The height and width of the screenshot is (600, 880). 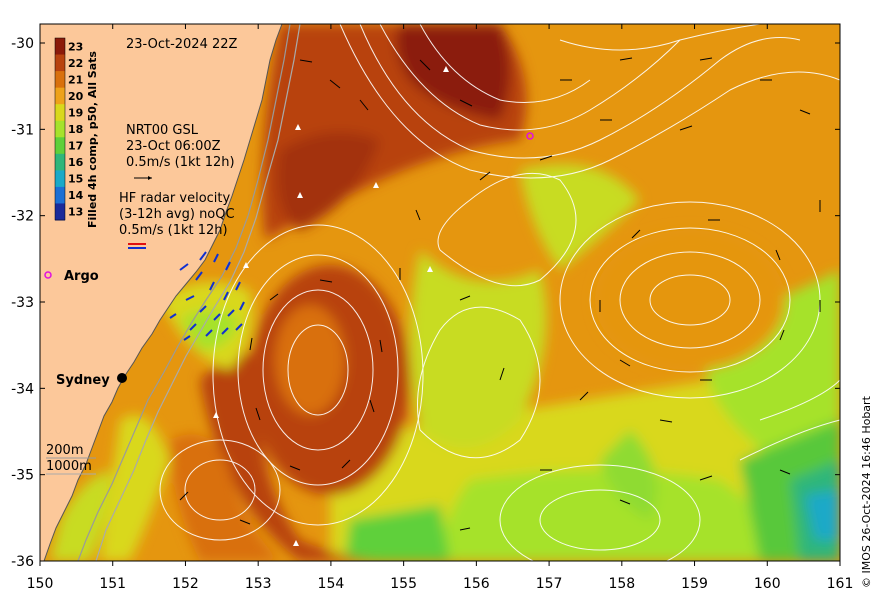 What do you see at coordinates (403, 584) in the screenshot?
I see `x-tick-label: 155` at bounding box center [403, 584].